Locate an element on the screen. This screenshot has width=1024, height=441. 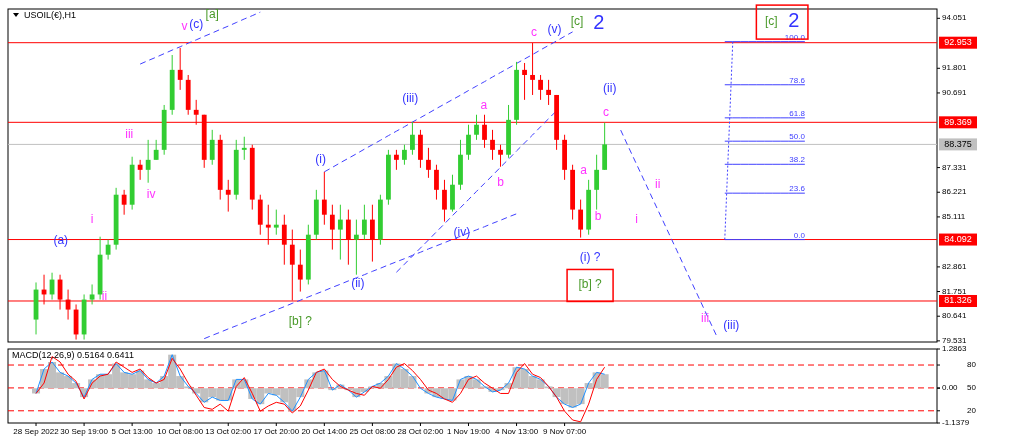
y-tick-label: 1.2863 is located at coordinates (955, 349).